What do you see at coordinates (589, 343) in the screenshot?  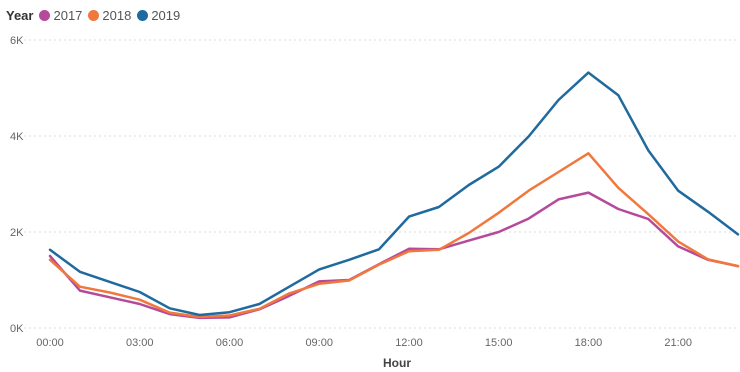 I see `x-tick-label: 18:00` at bounding box center [589, 343].